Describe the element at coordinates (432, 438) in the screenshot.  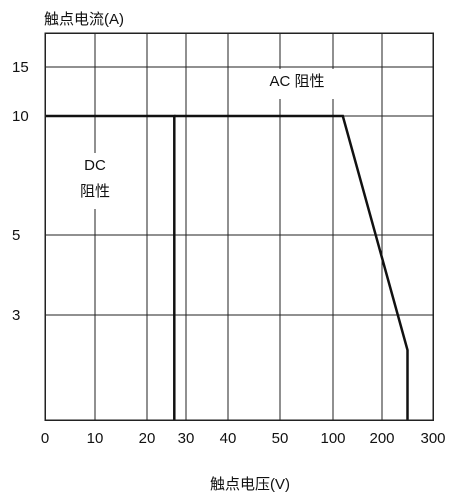
I see `x-tick-label-300: 300` at that location.